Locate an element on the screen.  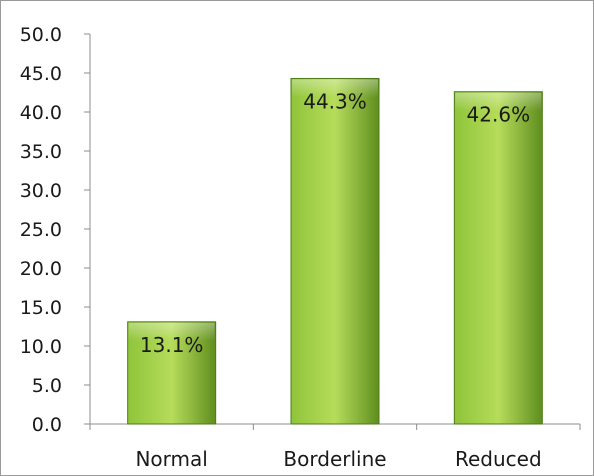
y-tick-label: 15.0 is located at coordinates (41, 308).